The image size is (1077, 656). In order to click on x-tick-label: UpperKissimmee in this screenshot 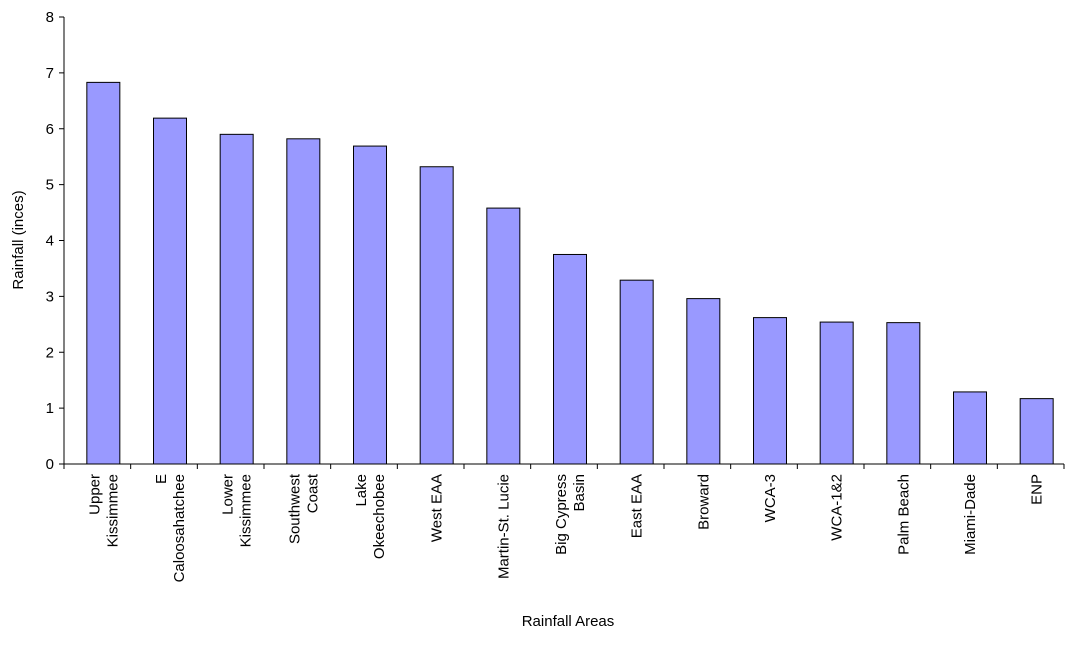, I will do `click(103, 510)`.